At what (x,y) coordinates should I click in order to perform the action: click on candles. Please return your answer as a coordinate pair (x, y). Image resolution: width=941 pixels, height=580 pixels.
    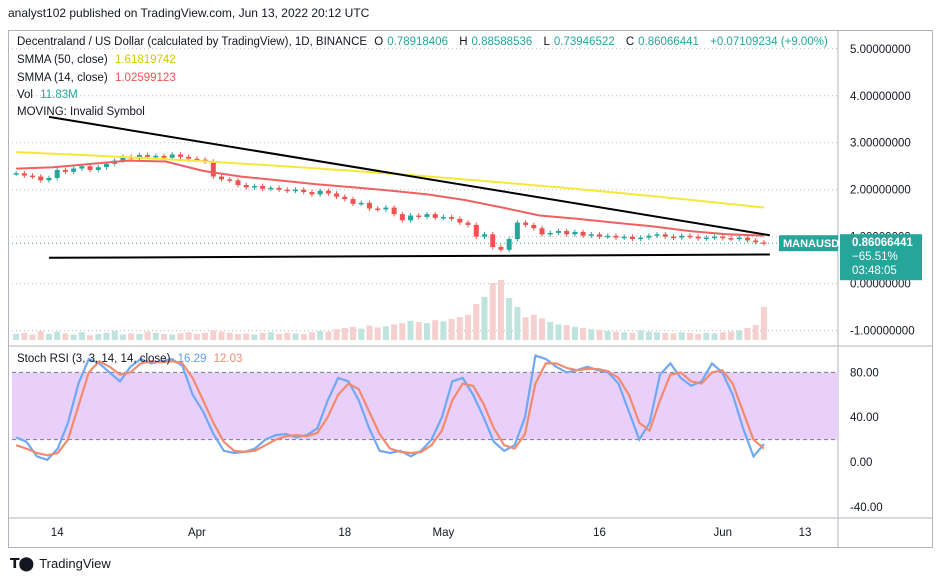
    Looking at the image, I should click on (390, 202).